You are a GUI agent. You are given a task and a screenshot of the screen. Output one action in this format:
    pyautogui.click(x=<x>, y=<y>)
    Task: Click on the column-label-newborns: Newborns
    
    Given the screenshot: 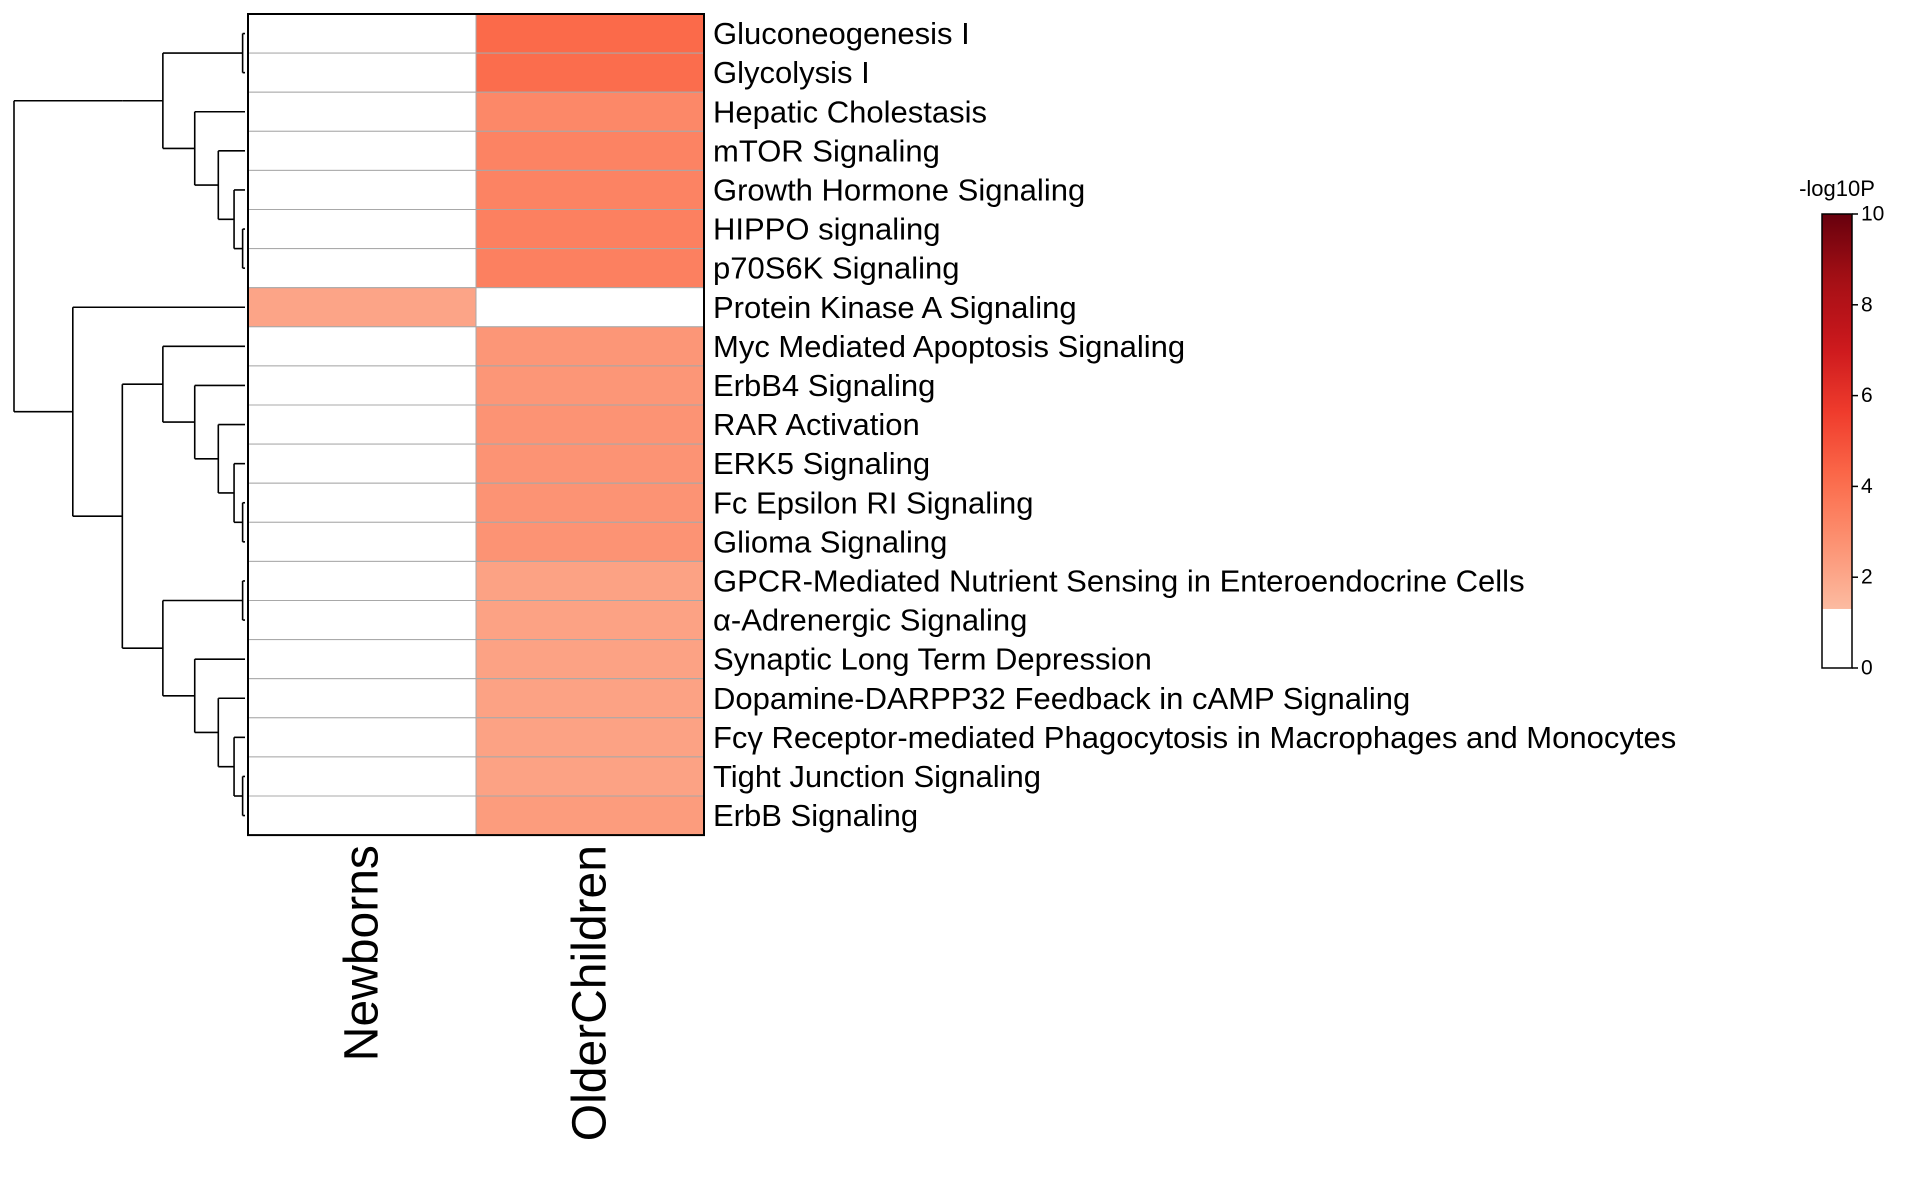 What is the action you would take?
    pyautogui.click(x=362, y=953)
    